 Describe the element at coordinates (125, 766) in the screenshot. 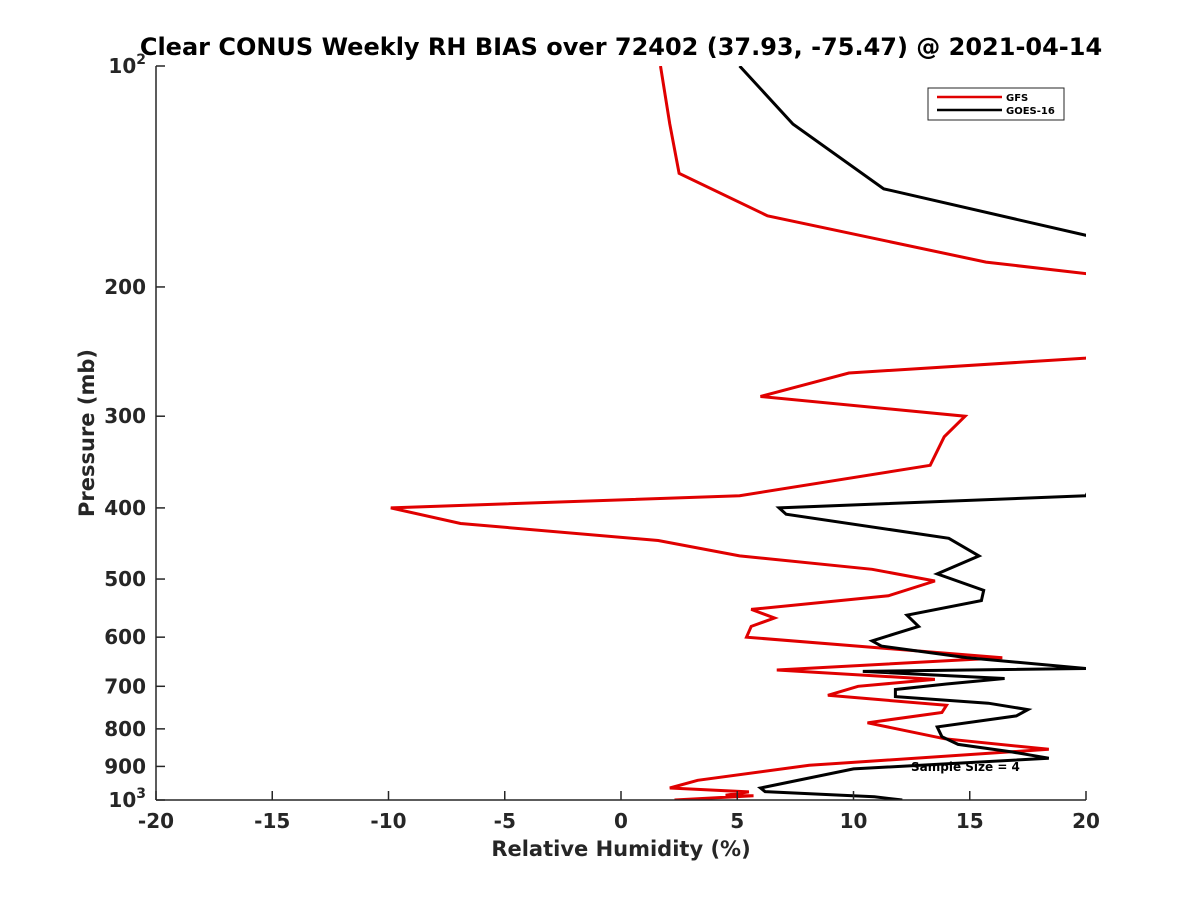

I see `y-tick-label: 900` at that location.